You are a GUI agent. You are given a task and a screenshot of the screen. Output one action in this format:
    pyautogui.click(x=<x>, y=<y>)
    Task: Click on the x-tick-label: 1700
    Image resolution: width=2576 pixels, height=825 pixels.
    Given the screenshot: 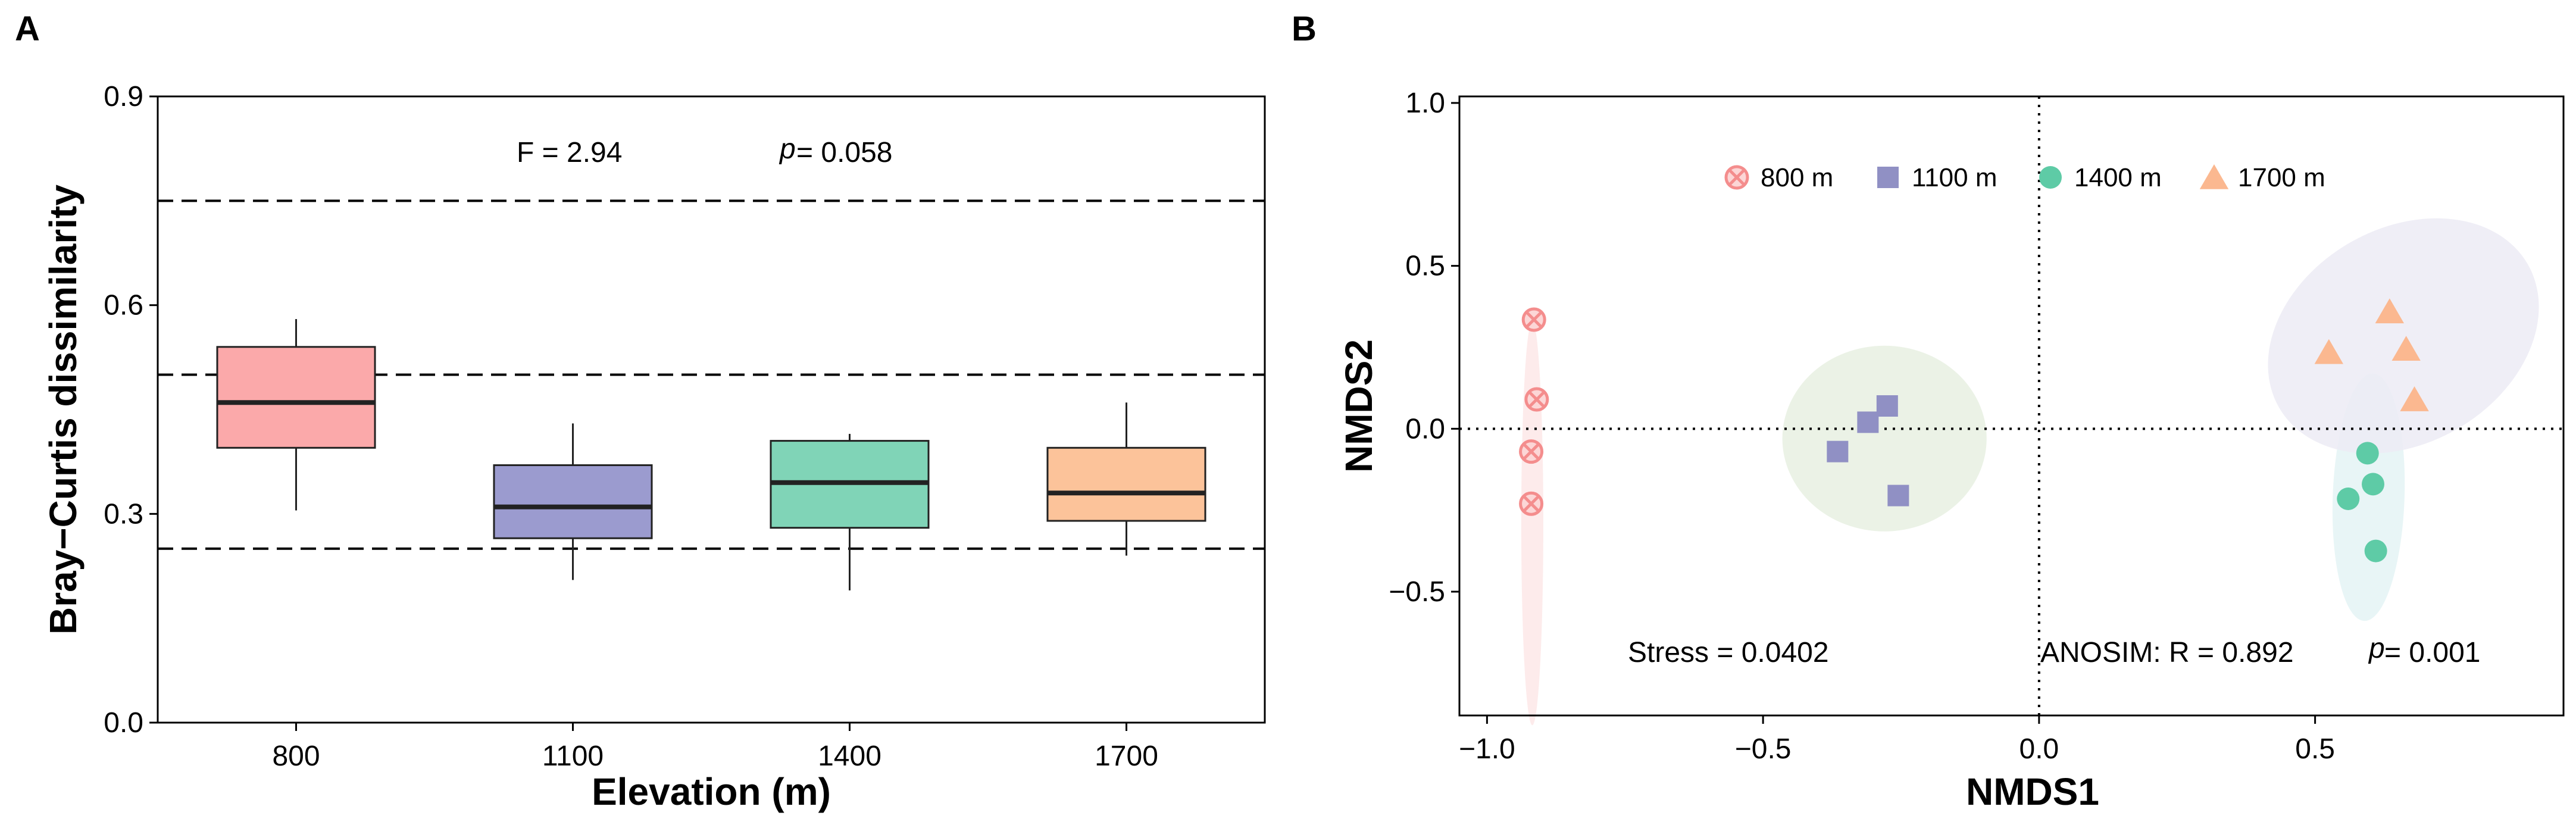 What is the action you would take?
    pyautogui.click(x=1126, y=756)
    